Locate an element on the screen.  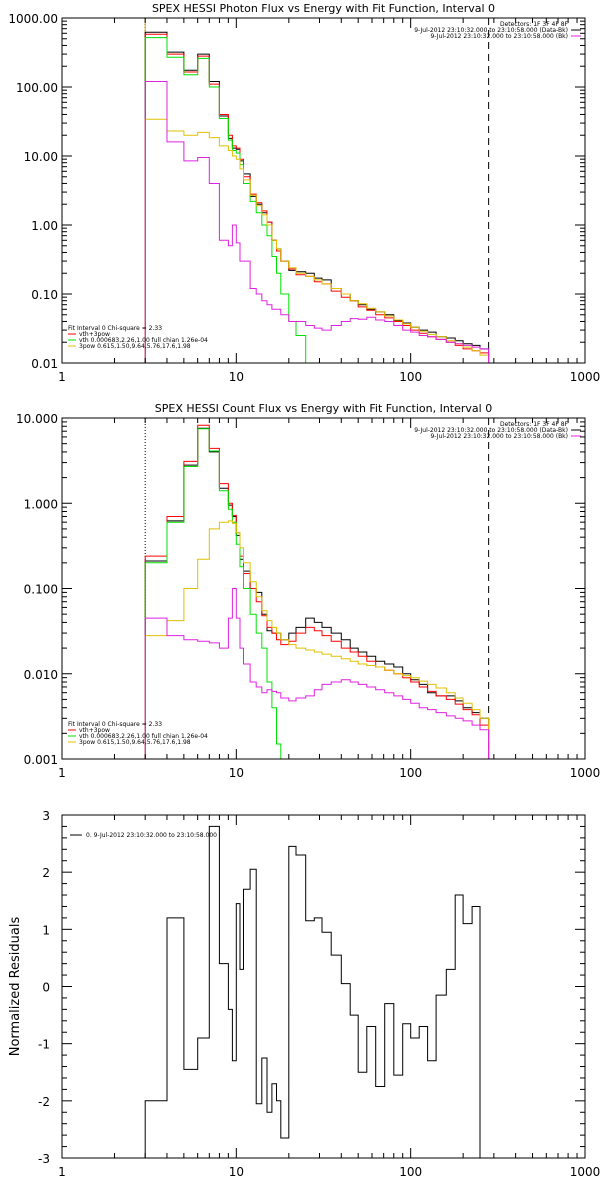
y-tick-label: 10.000 is located at coordinates (37, 419).